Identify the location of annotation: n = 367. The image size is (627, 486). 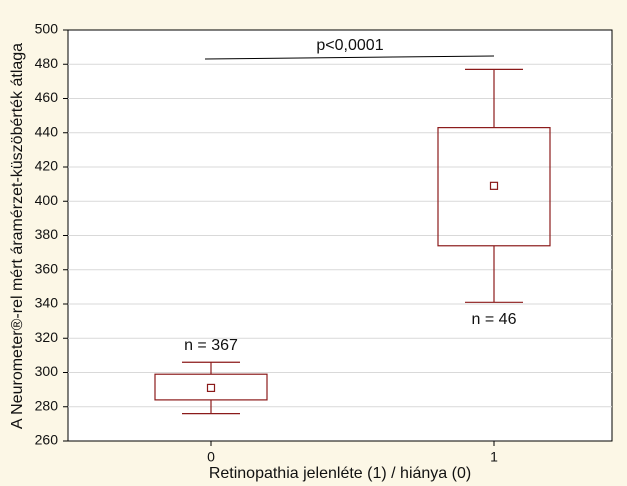
(211, 345).